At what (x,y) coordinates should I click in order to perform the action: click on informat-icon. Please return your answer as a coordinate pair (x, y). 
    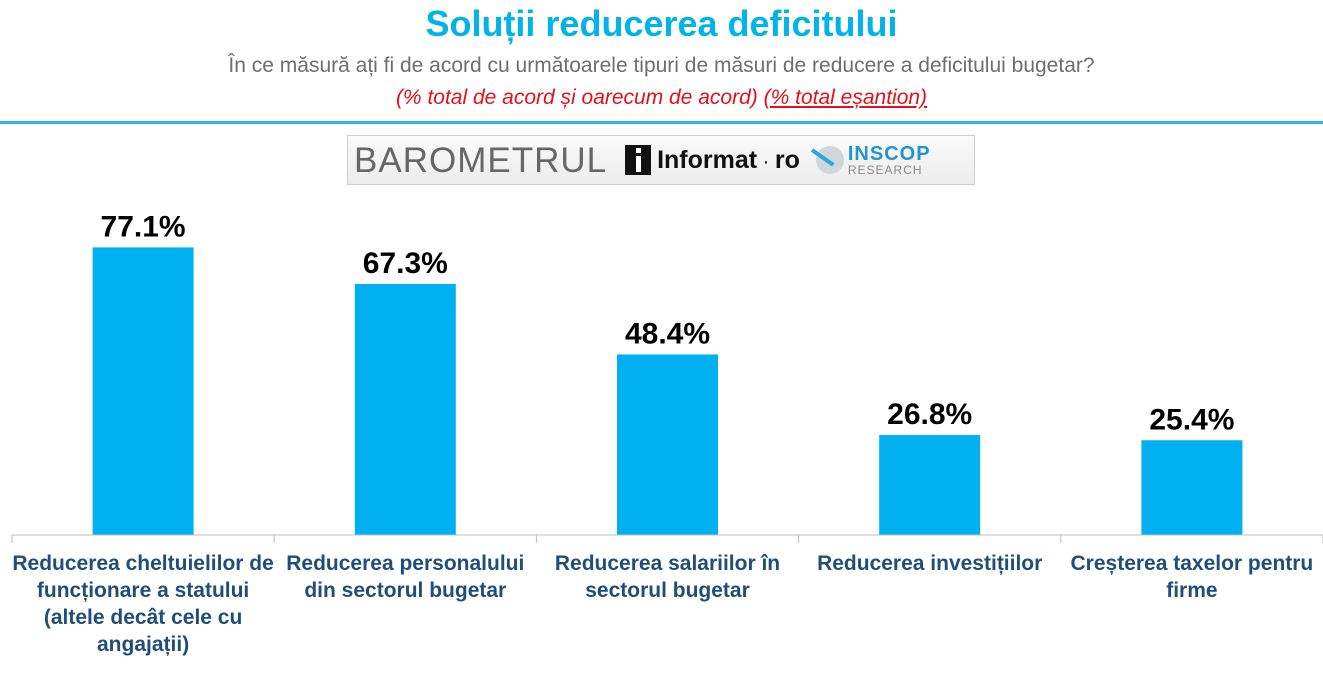
    Looking at the image, I should click on (638, 160).